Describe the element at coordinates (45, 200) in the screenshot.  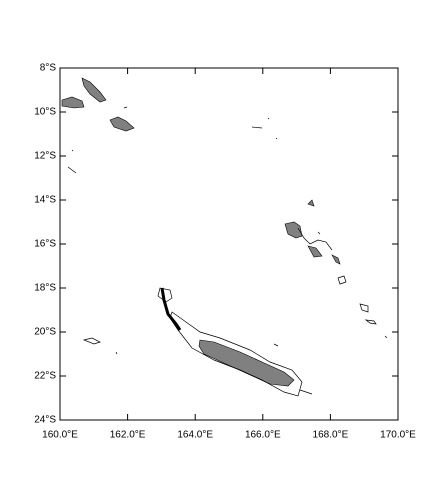
I see `y-tick-label: 14°S` at that location.